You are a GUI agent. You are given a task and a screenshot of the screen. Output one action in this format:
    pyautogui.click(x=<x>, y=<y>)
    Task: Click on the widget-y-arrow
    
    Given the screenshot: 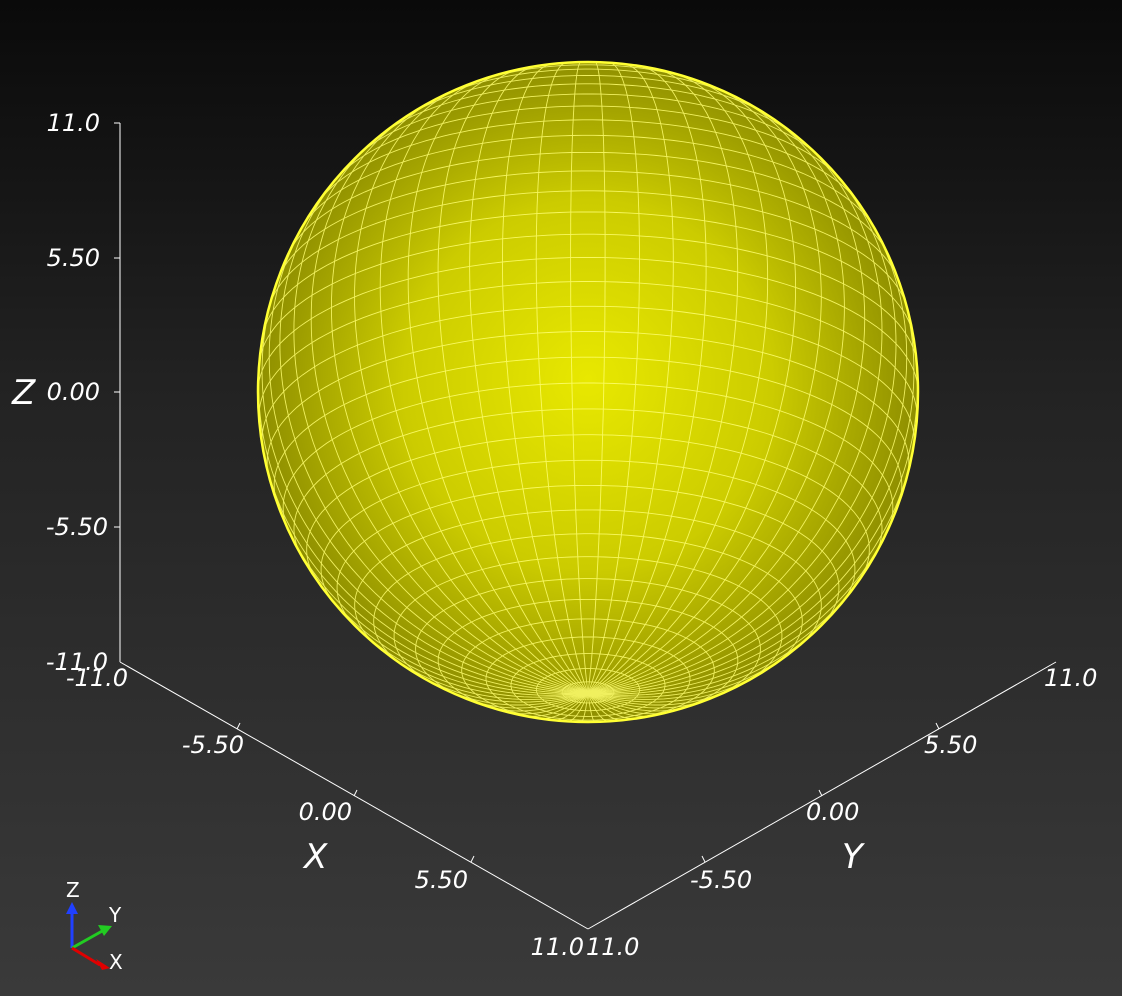 What is the action you would take?
    pyautogui.click(x=88, y=939)
    